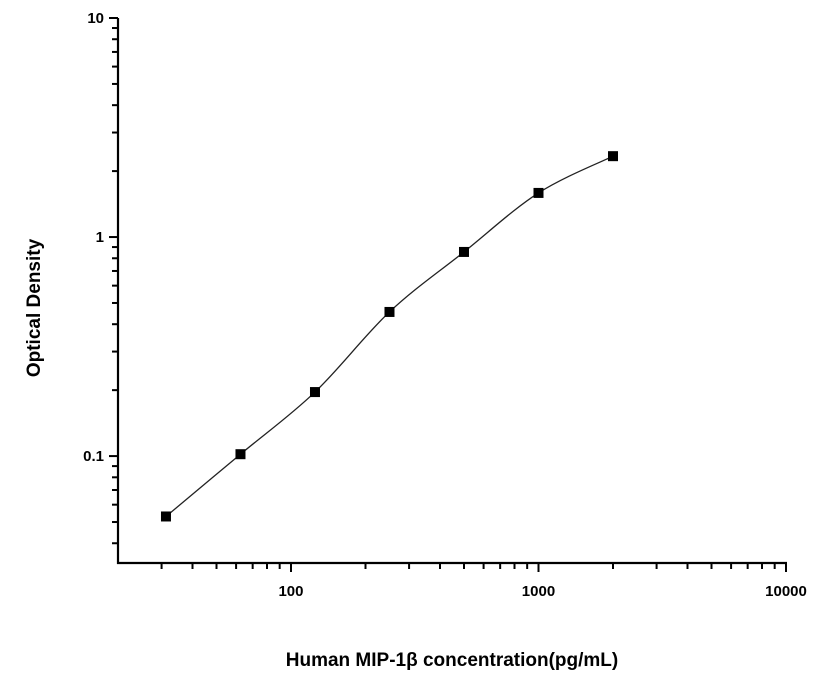  What do you see at coordinates (290, 591) in the screenshot?
I see `x-tick-label: 100` at bounding box center [290, 591].